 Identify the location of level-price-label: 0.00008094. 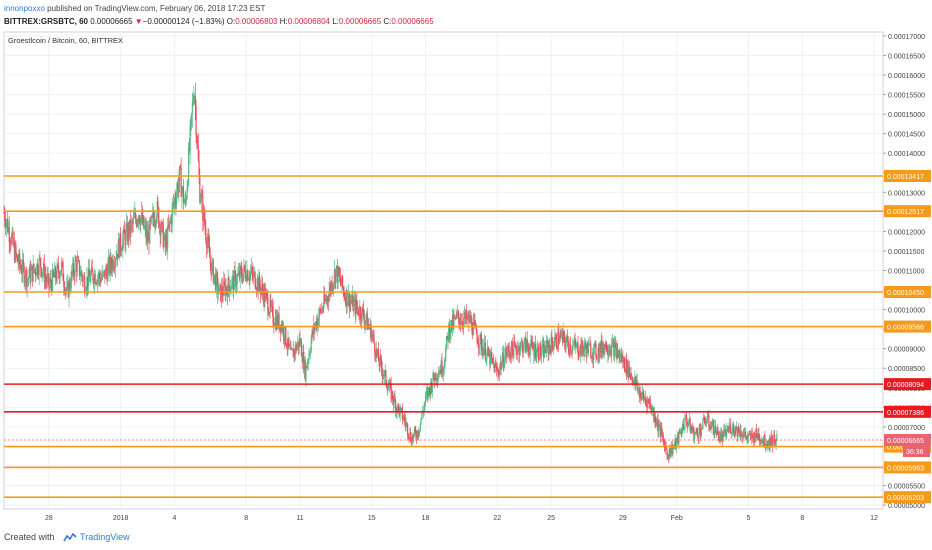
(905, 385).